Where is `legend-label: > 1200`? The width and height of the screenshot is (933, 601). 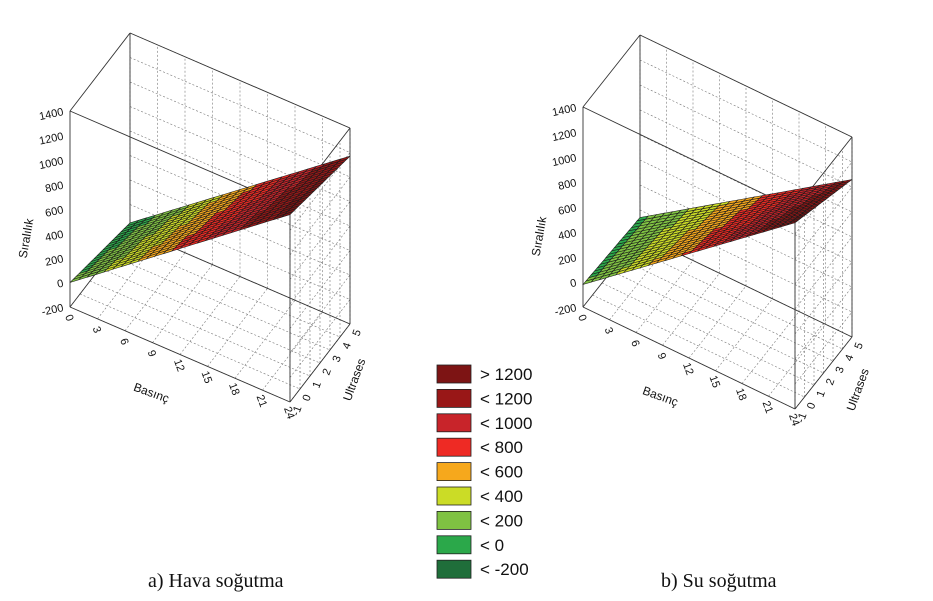 legend-label: > 1200 is located at coordinates (506, 374).